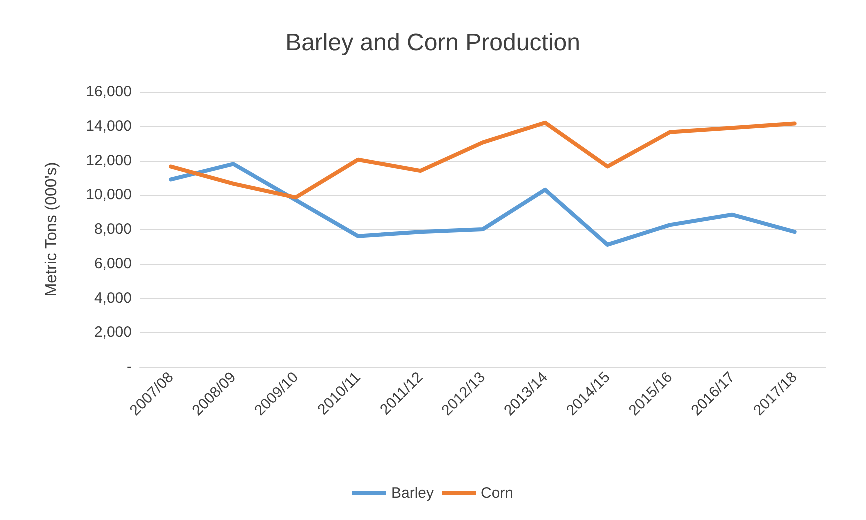 This screenshot has width=866, height=520. What do you see at coordinates (433, 43) in the screenshot?
I see `chart-title: Barley and Corn Production` at bounding box center [433, 43].